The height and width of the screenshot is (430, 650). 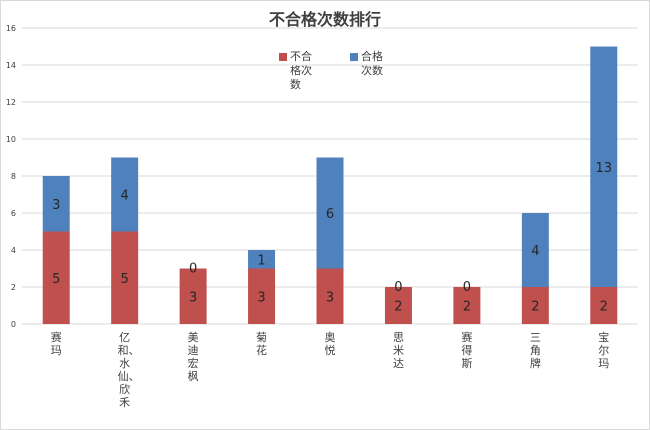 I want to click on chart-title: 不合格次数排行, so click(x=324, y=19).